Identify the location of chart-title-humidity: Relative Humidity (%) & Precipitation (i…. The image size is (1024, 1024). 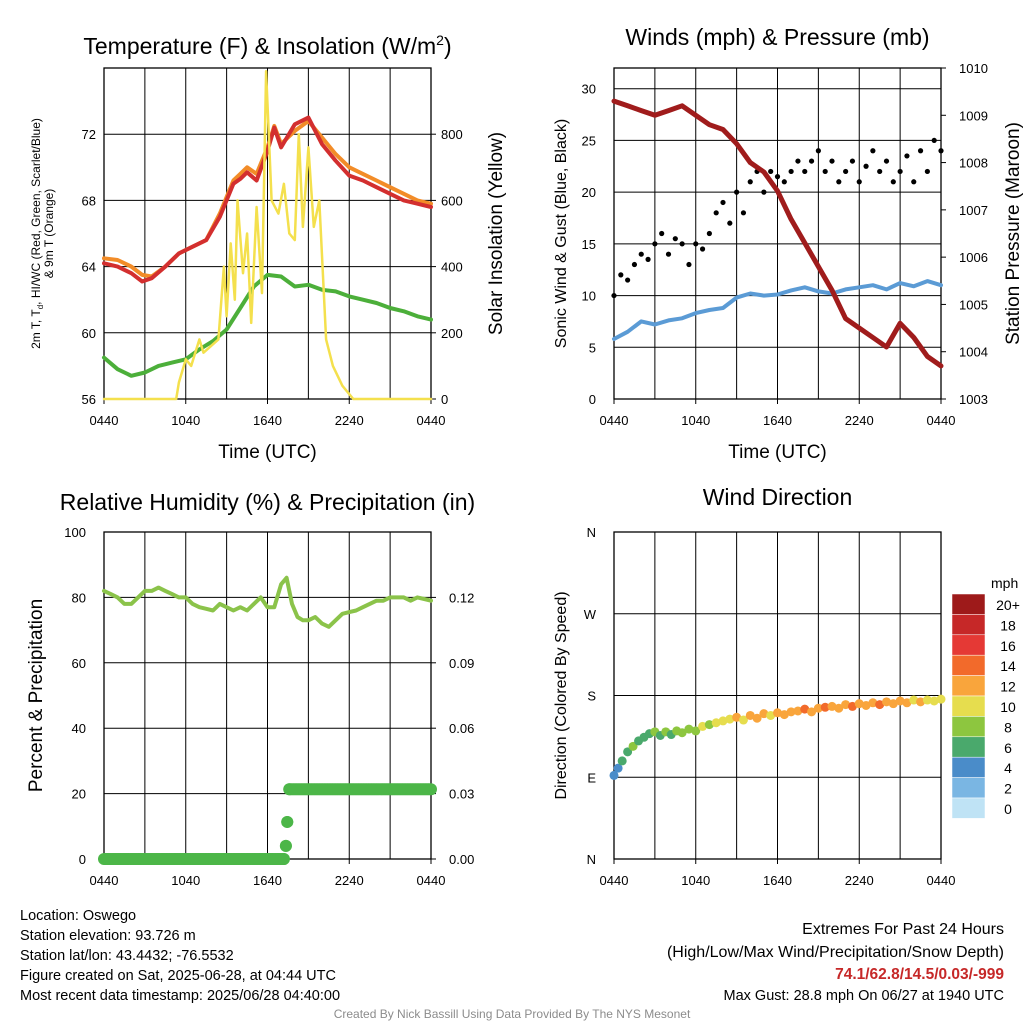
(267, 502).